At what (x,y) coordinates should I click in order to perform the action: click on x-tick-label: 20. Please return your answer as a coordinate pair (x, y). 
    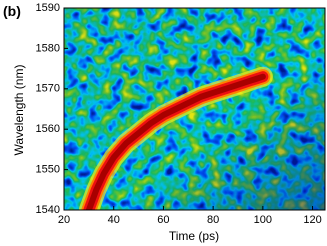
    Looking at the image, I should click on (64, 220).